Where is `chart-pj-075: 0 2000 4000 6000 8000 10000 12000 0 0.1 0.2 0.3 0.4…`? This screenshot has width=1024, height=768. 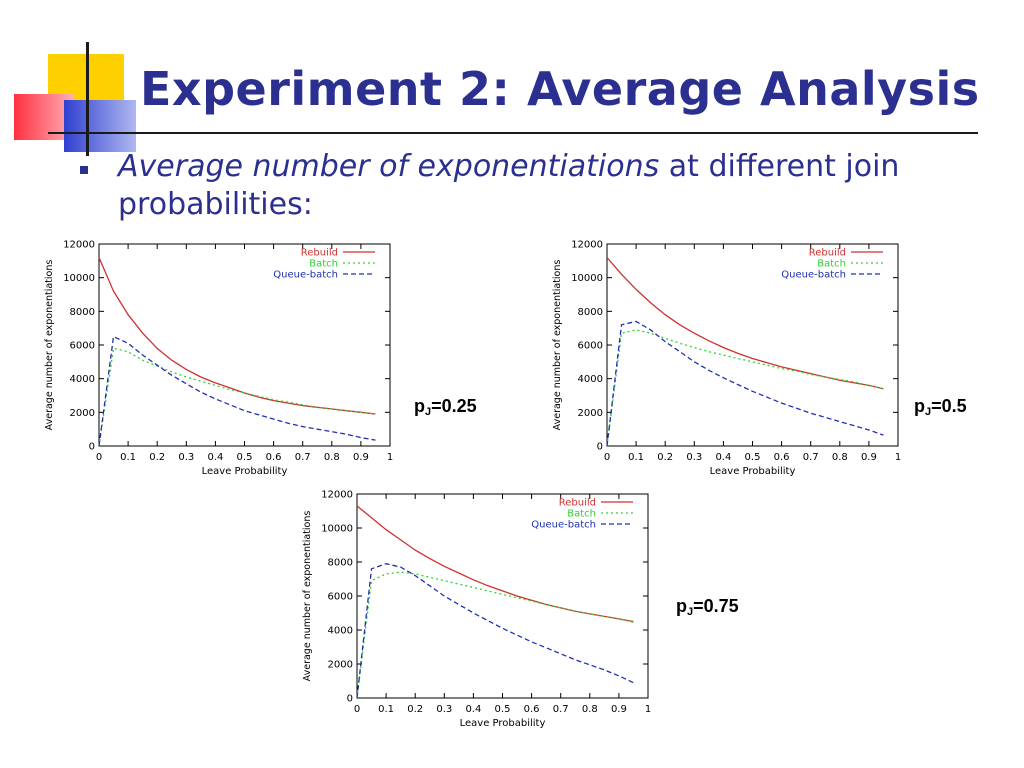
chart-pj-075: 0 2000 4000 6000 8000 10000 12000 0 0.1 0.2 0.3 0.4… is located at coordinates (476, 610).